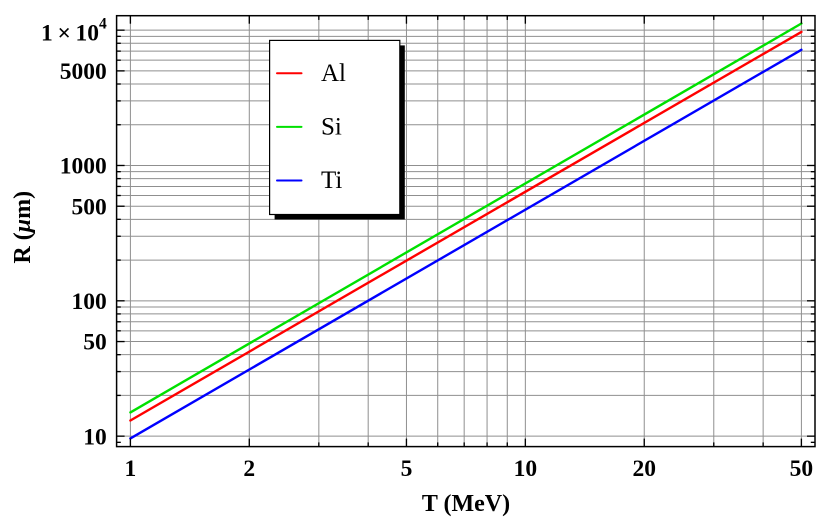 The width and height of the screenshot is (840, 532). I want to click on svg-text: 500, so click(89, 207).